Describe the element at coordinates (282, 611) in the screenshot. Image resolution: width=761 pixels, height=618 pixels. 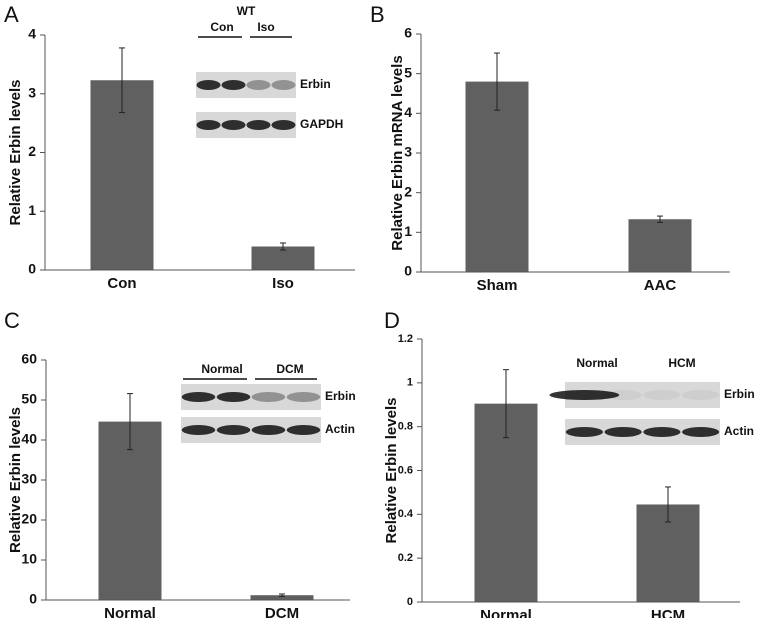
I see `x-tick-label: DCM` at that location.